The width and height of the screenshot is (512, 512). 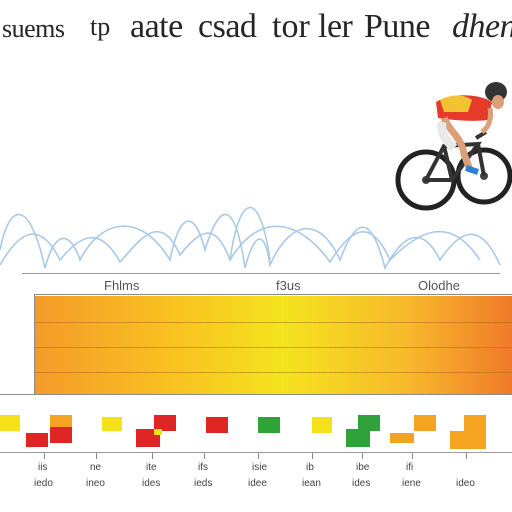 What do you see at coordinates (227, 26) in the screenshot?
I see `title-word: csad` at bounding box center [227, 26].